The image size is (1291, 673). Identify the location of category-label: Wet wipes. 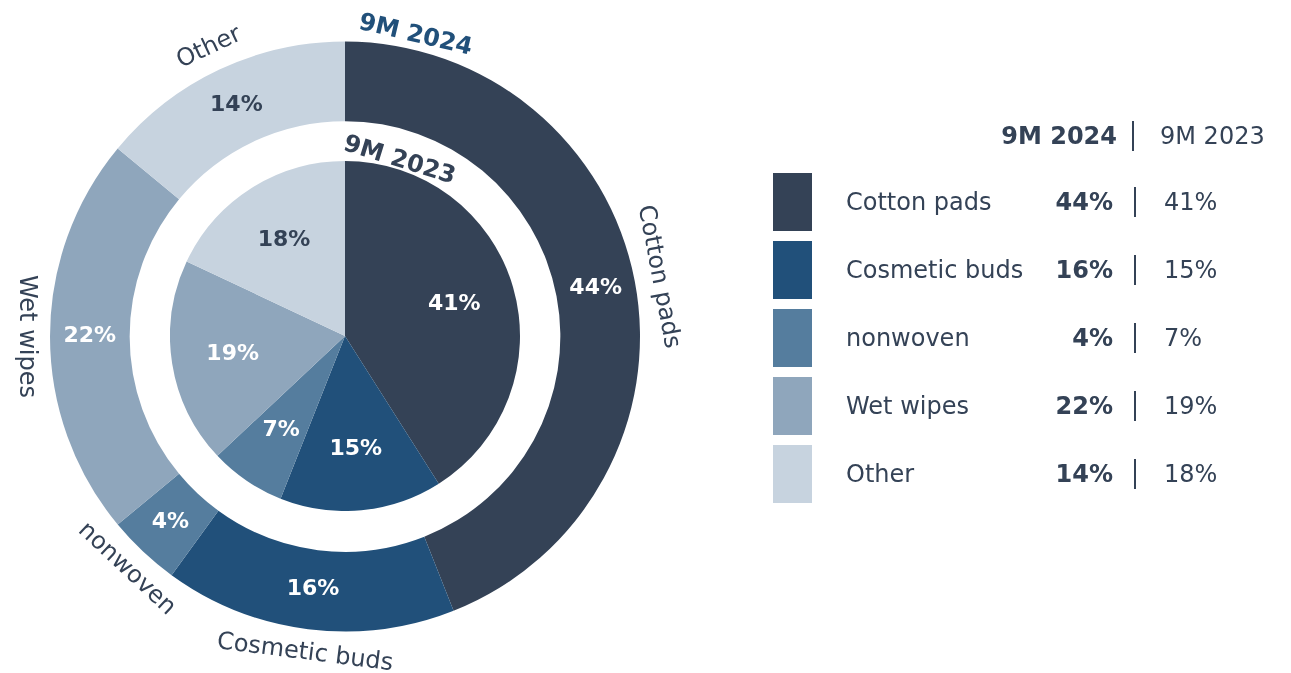
(907, 406).